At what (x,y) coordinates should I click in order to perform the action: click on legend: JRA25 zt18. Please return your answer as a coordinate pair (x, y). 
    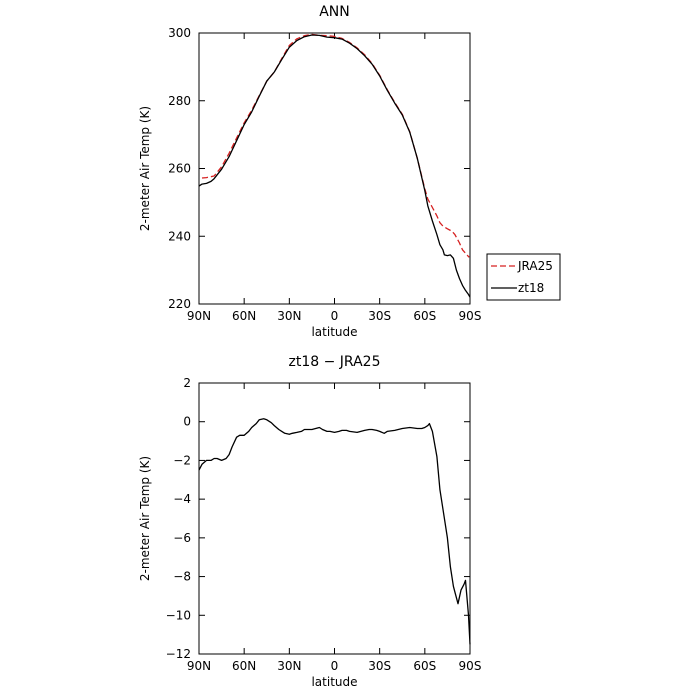
    Looking at the image, I should click on (523, 277).